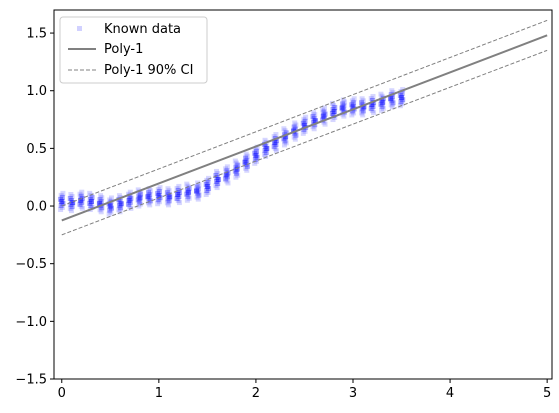 Image resolution: width=559 pixels, height=413 pixels. Describe the element at coordinates (31, 264) in the screenshot. I see `y-tick-label: −0.5` at that location.